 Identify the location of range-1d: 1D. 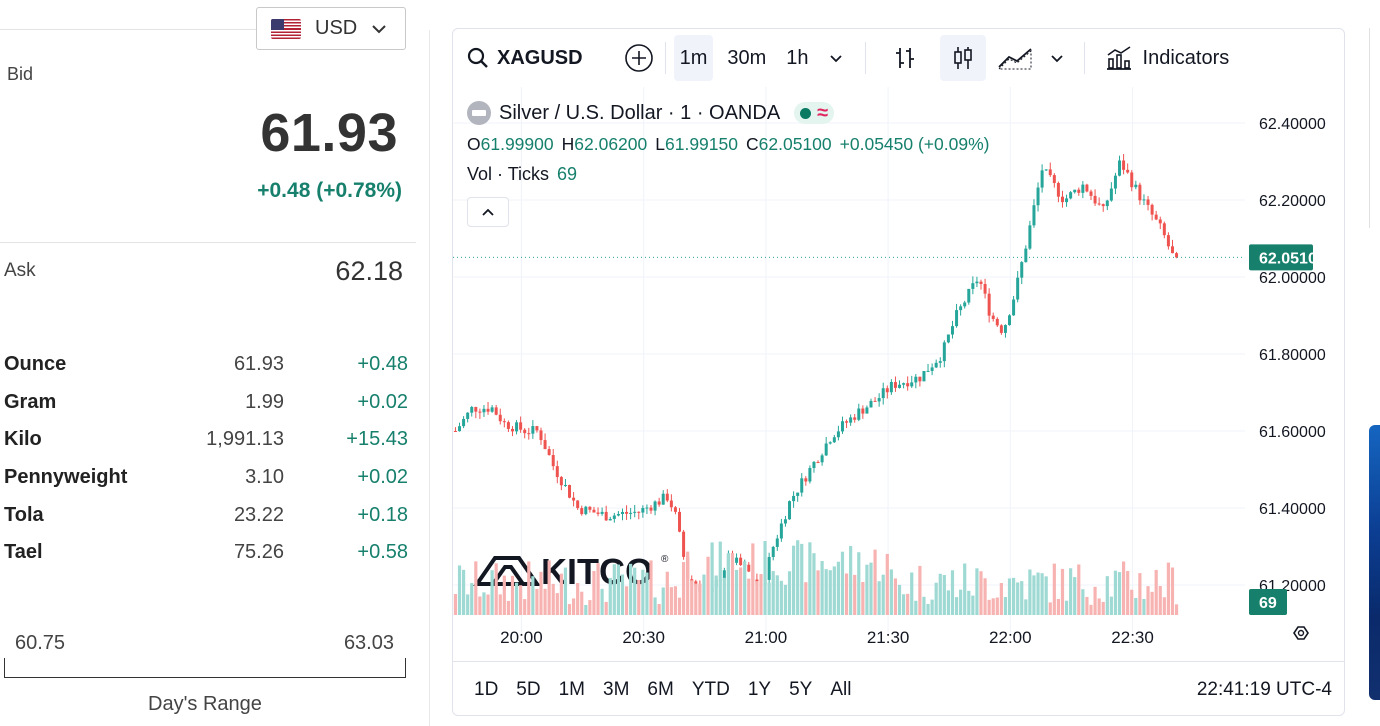
(486, 689).